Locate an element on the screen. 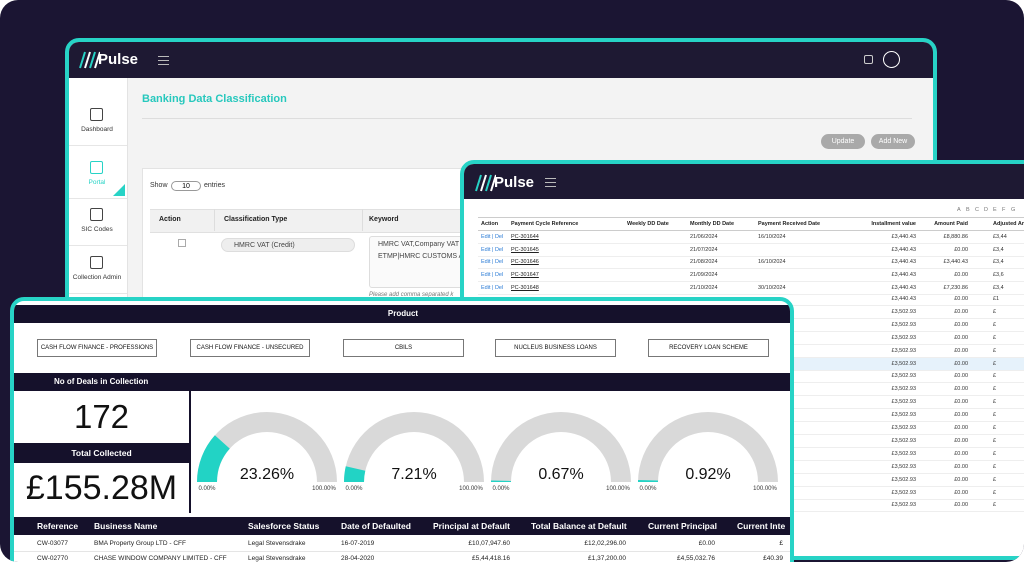 This screenshot has height=562, width=1024. row-highlight is located at coordinates (907, 363).